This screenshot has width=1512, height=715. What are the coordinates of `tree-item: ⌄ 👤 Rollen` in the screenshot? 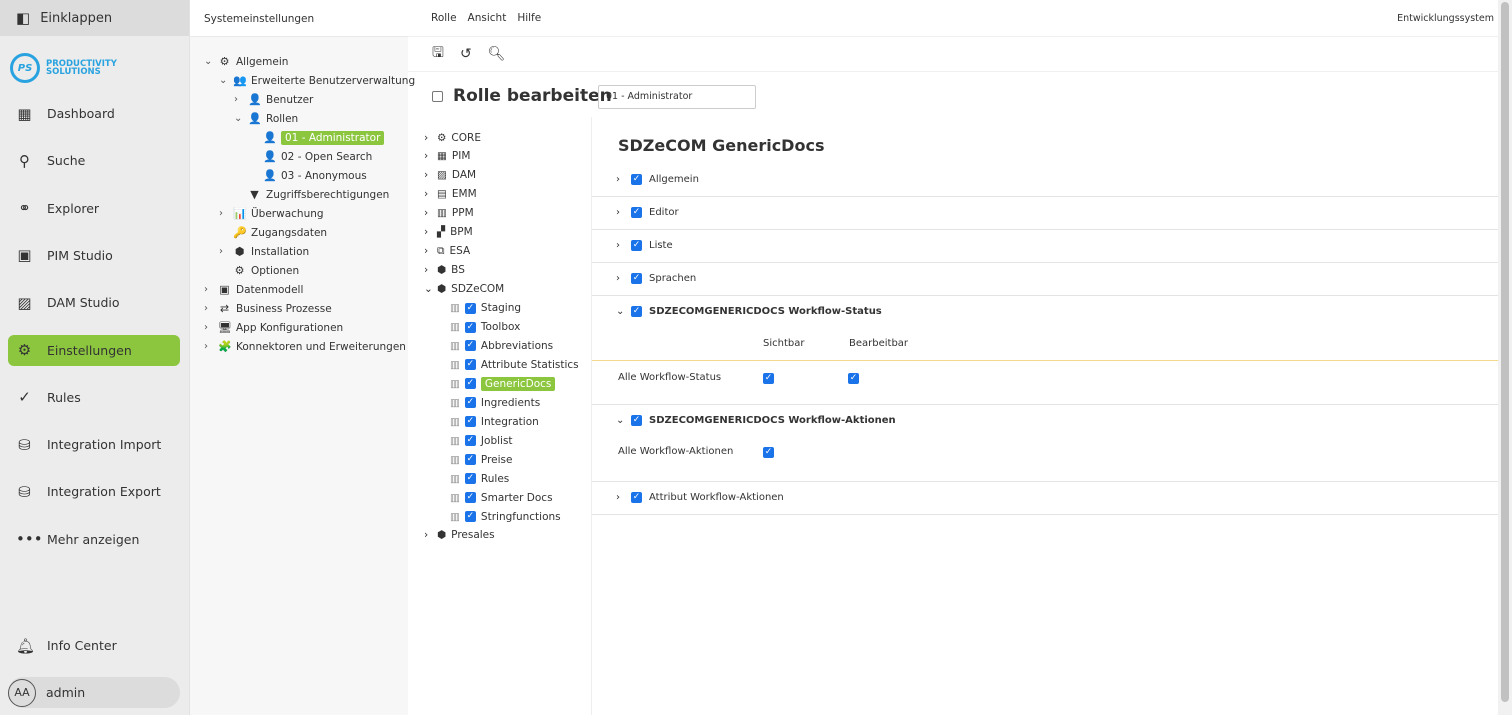 It's located at (266, 118).